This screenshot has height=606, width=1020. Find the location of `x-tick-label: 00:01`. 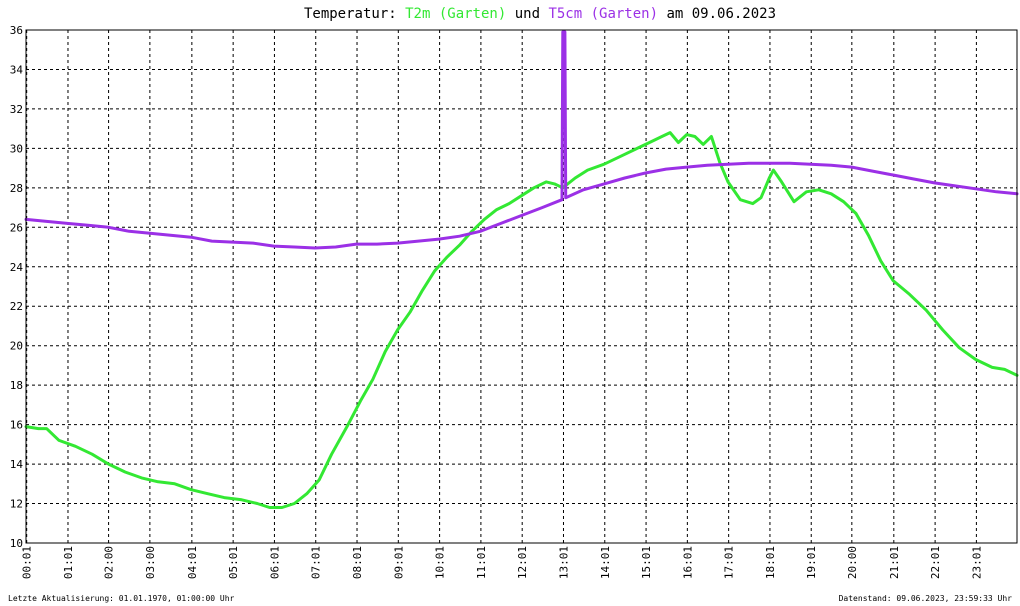

x-tick-label: 00:01 is located at coordinates (27, 562).